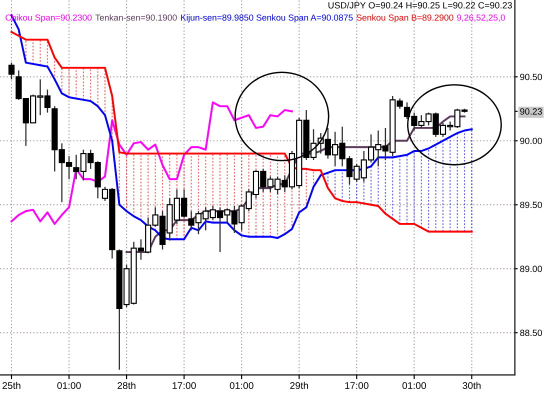  I want to click on candlestick, so click(11, 71).